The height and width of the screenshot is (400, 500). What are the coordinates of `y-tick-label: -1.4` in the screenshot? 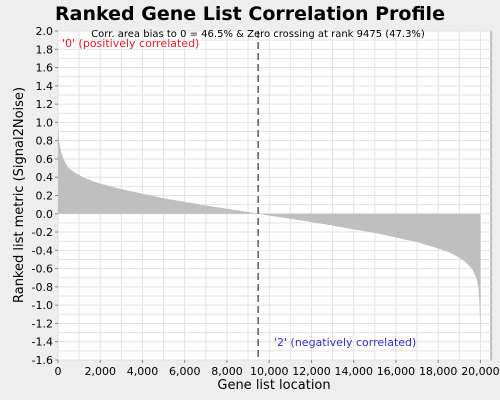 It's located at (42, 342).